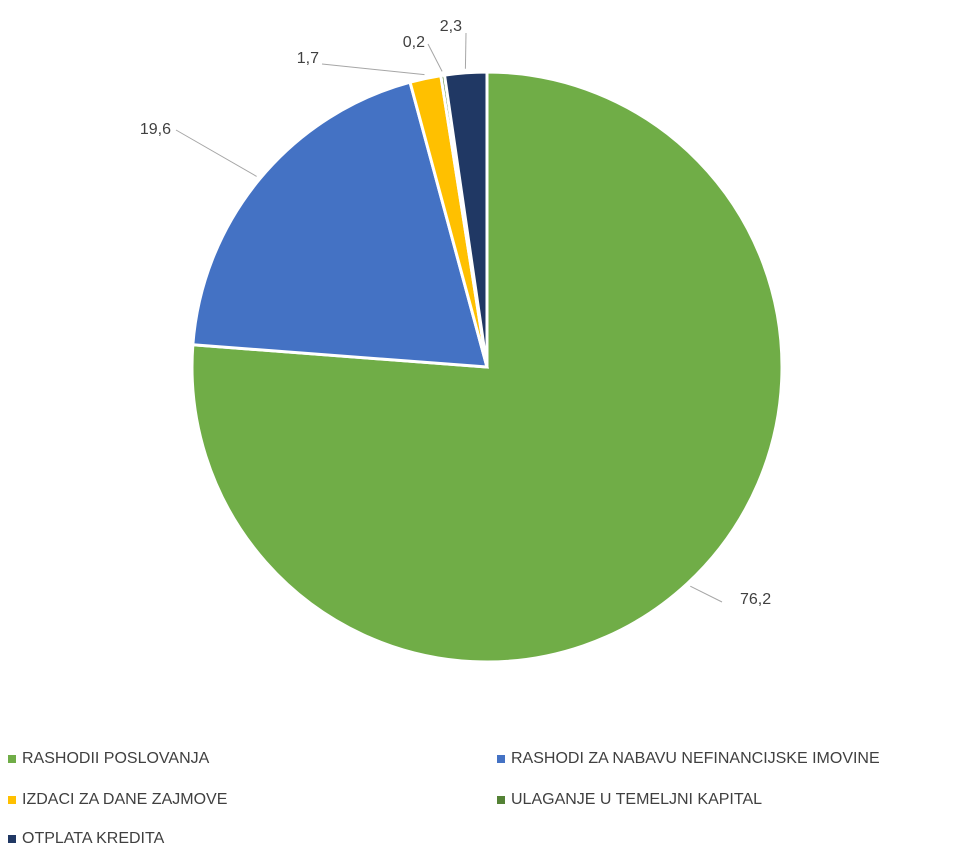  What do you see at coordinates (695, 758) in the screenshot?
I see `legend-label: RASHODI ZA NABAVU NEFINANCIJSKE IMOVINE` at bounding box center [695, 758].